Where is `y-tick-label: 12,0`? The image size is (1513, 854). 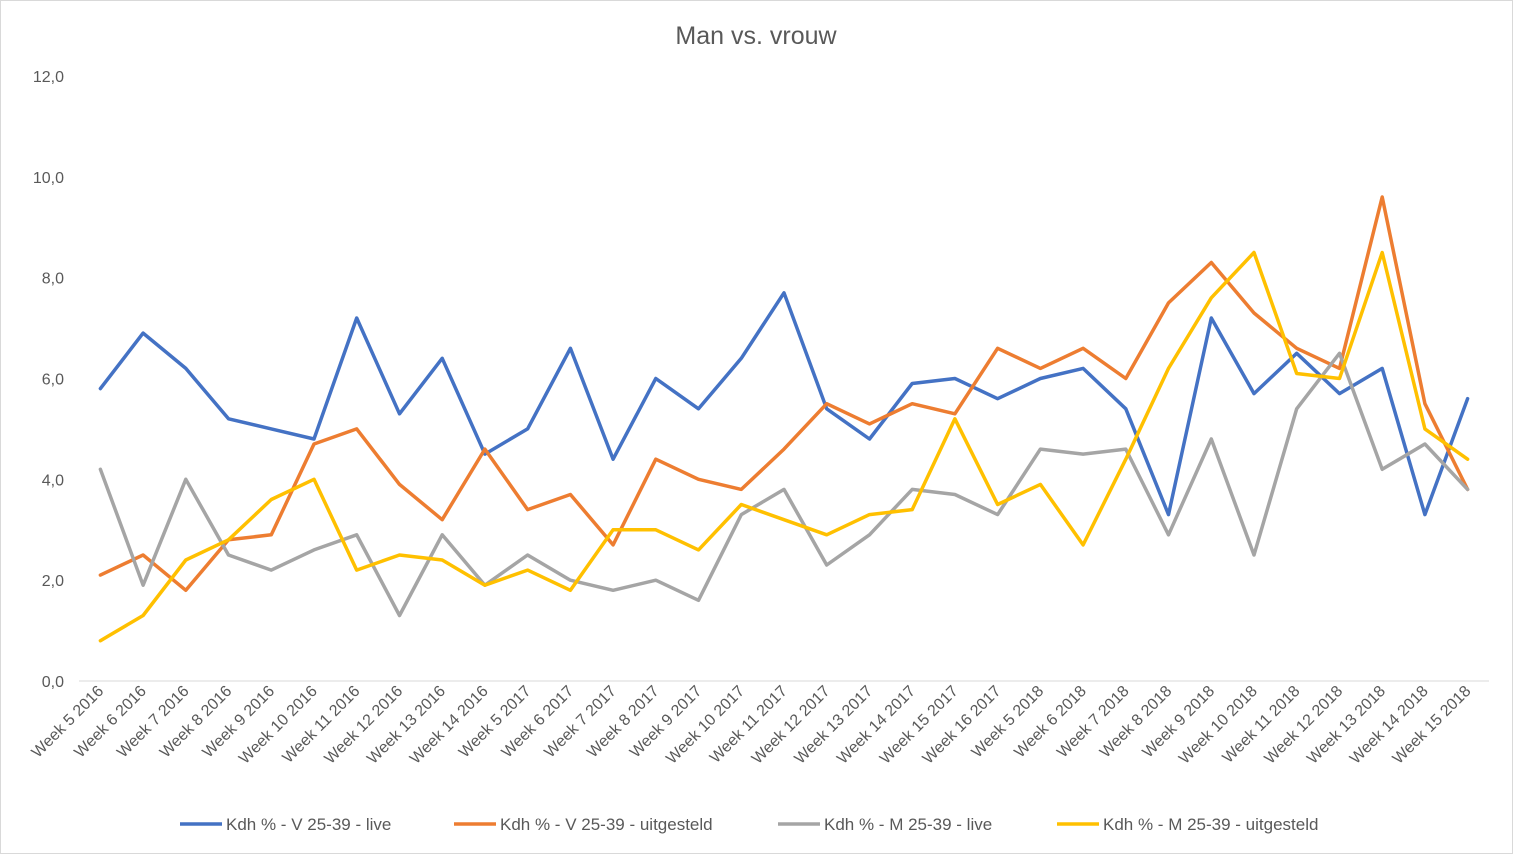
y-tick-label: 12,0 is located at coordinates (48, 77).